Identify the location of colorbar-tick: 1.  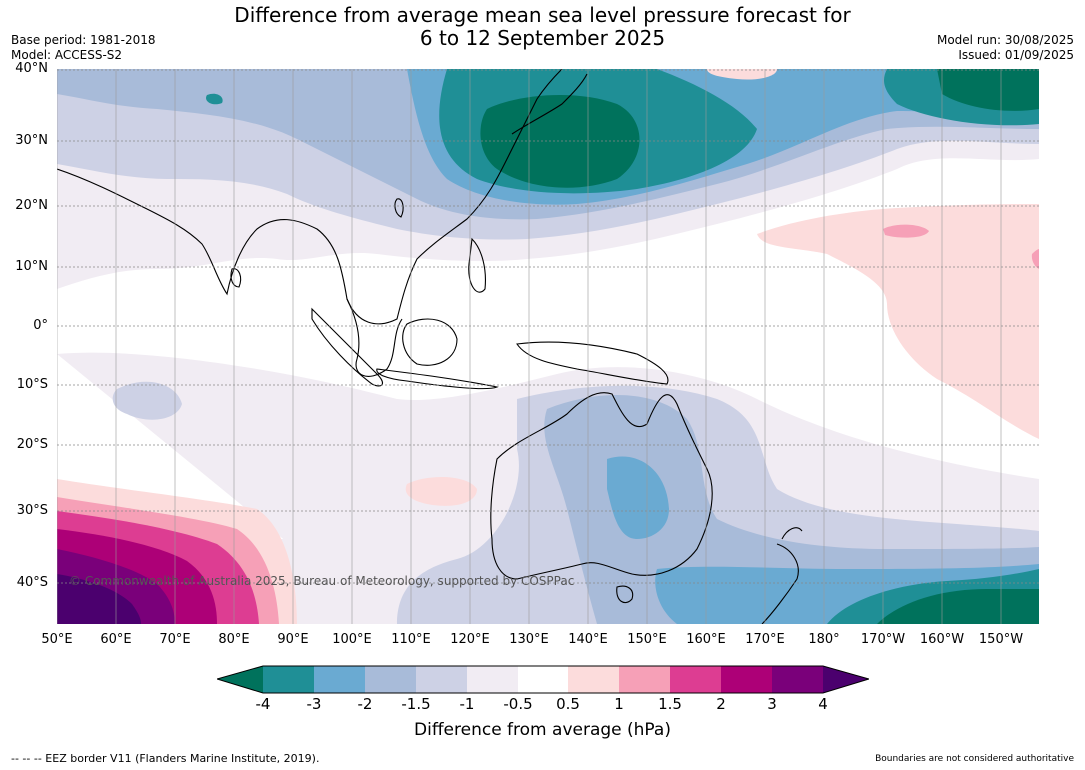
(619, 704).